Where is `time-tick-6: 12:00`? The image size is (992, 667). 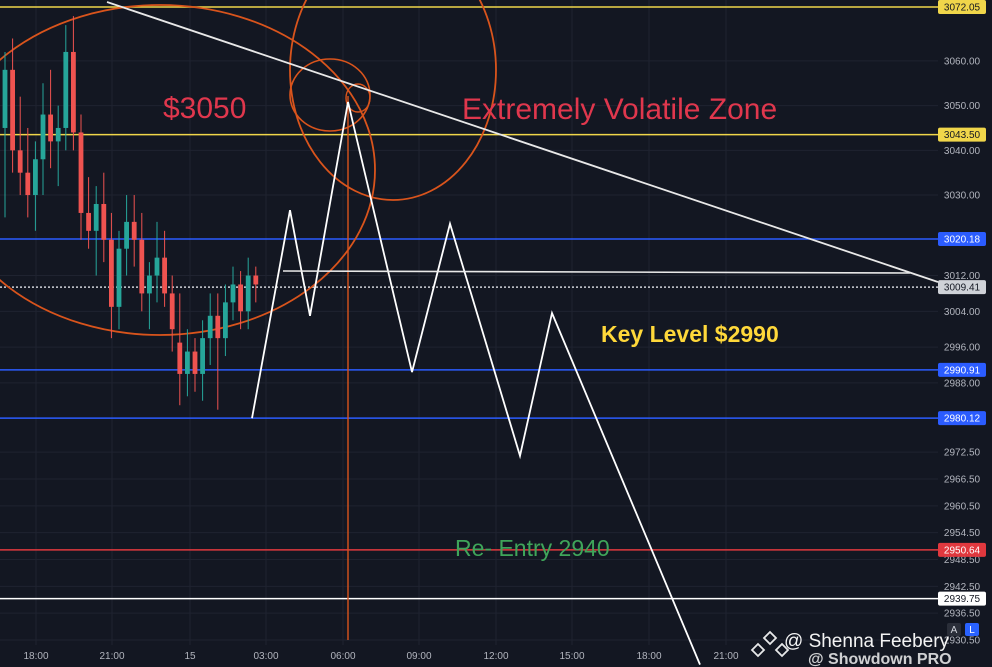
time-tick-6: 12:00 is located at coordinates (495, 656).